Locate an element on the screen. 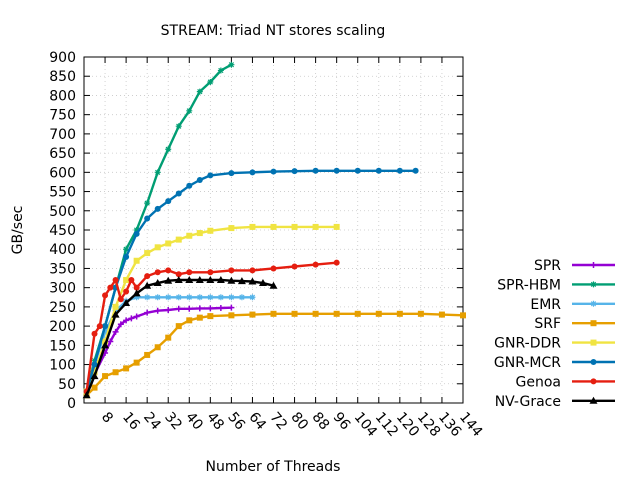 Image resolution: width=640 pixels, height=485 pixels. series-line-srf is located at coordinates (274, 354).